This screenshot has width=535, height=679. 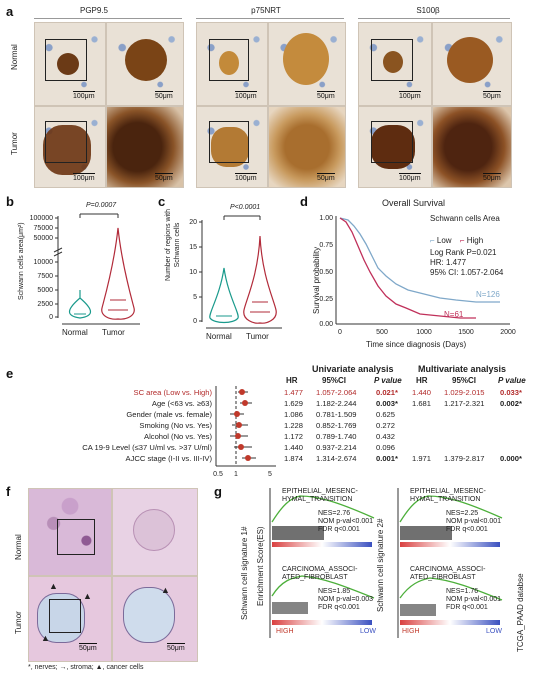 What do you see at coordinates (145, 64) in the screenshot?
I see `ihc-normal-pgp95-high: 50μm` at bounding box center [145, 64].